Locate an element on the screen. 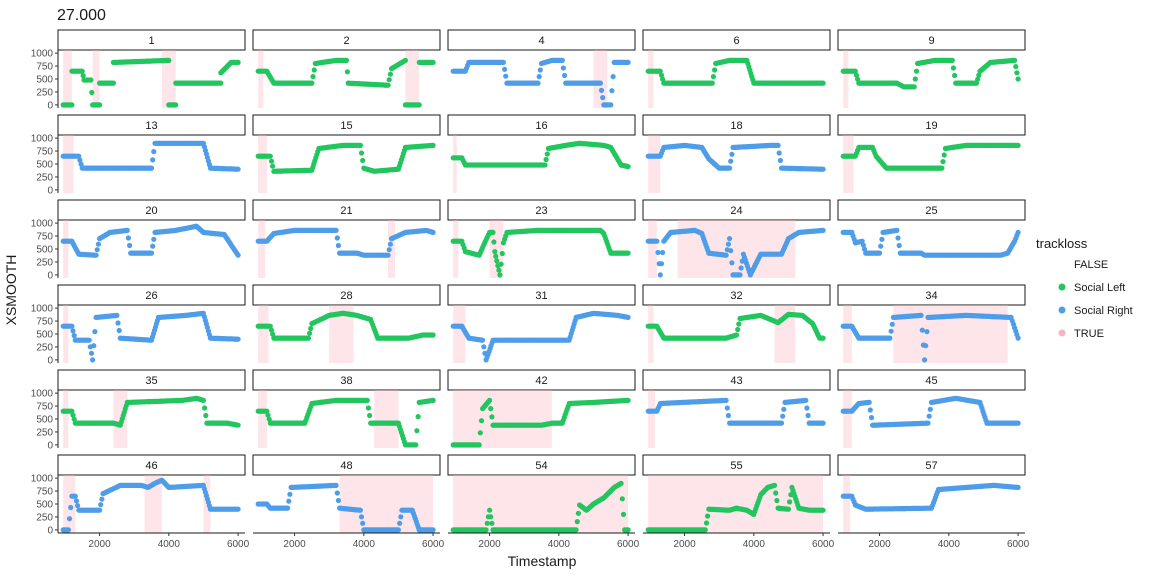 This screenshot has height=576, width=1152. y-tick-label: 0 is located at coordinates (50, 190).